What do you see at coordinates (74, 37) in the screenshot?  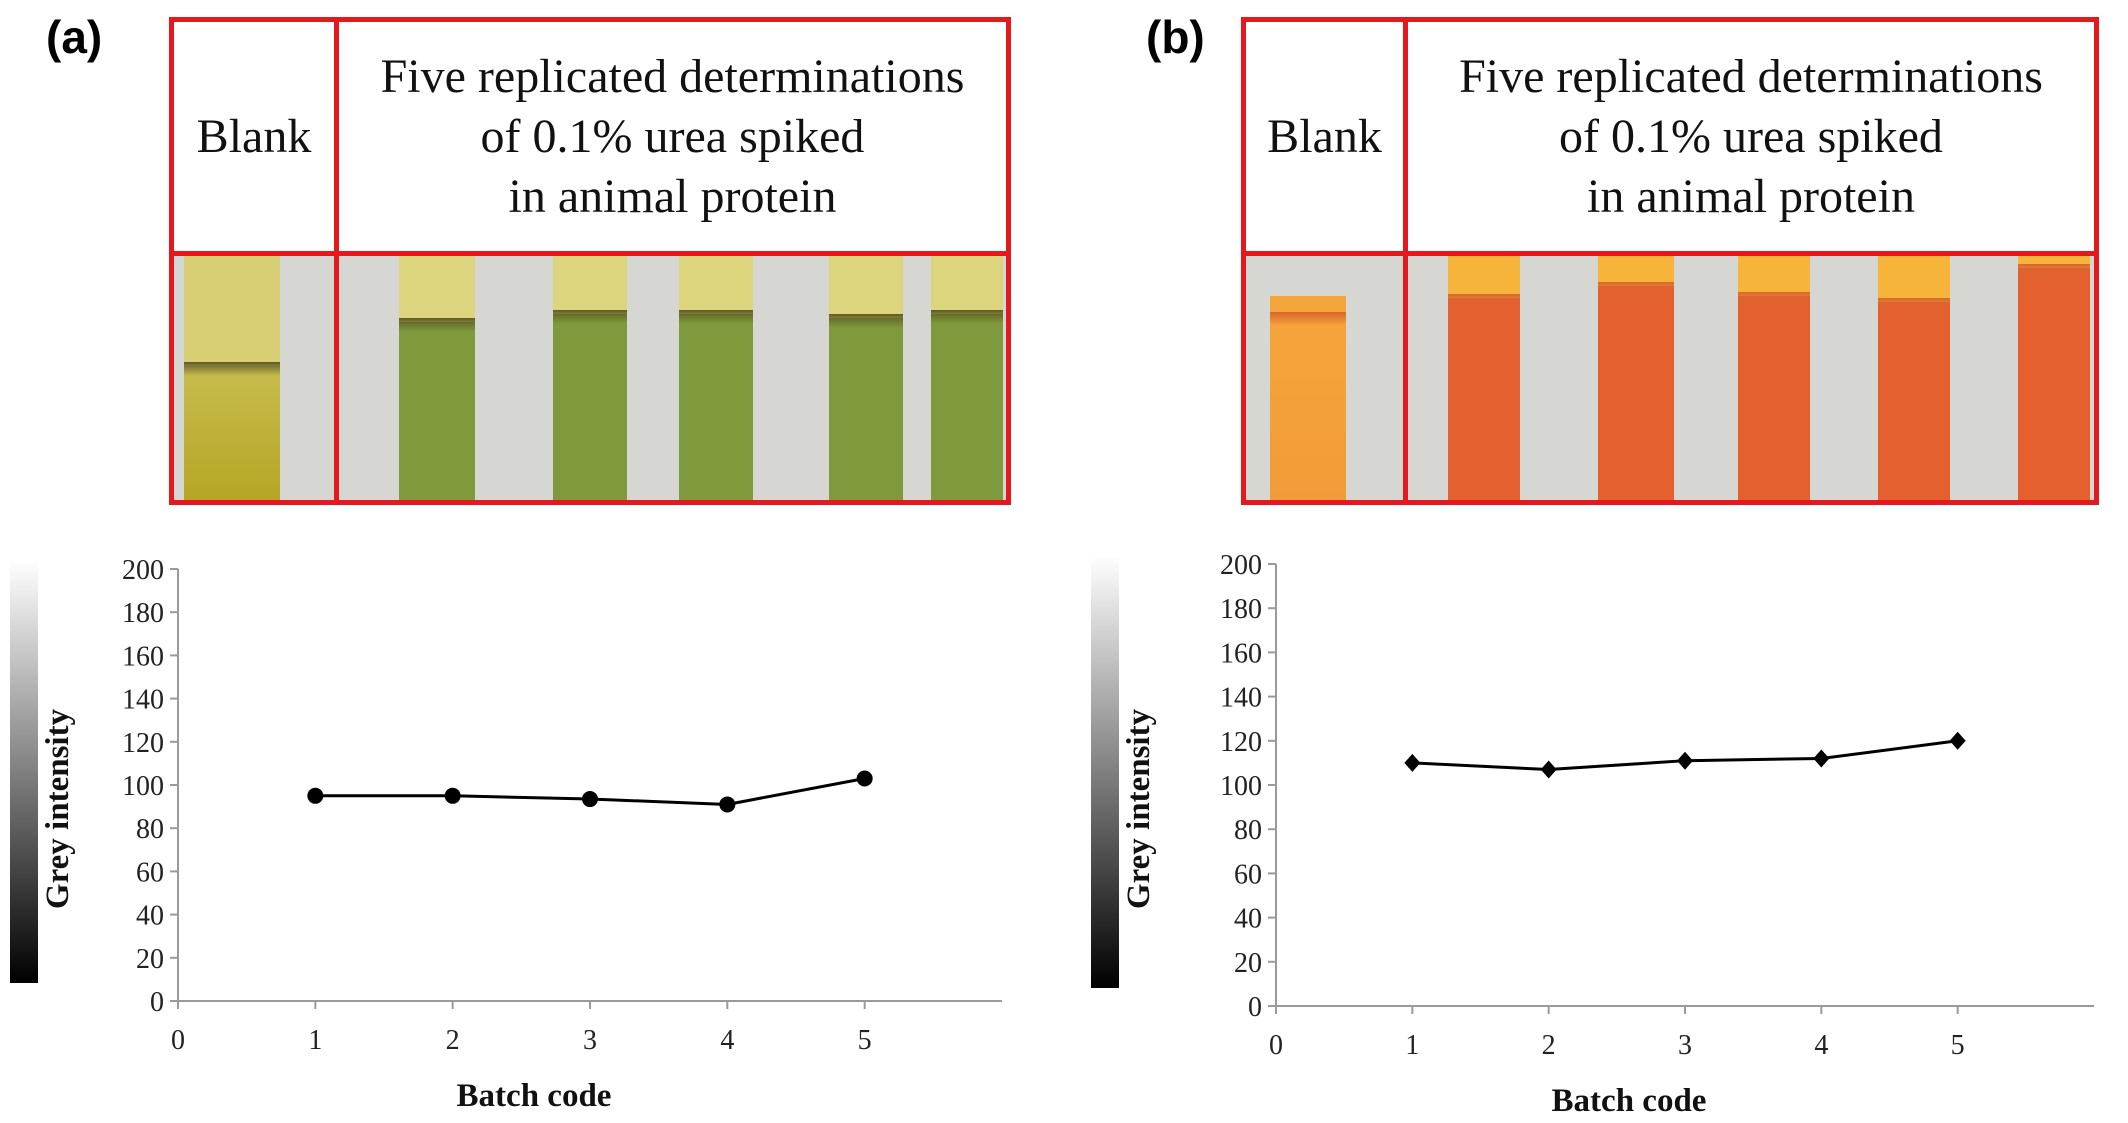 I see `panel-label: (a)` at bounding box center [74, 37].